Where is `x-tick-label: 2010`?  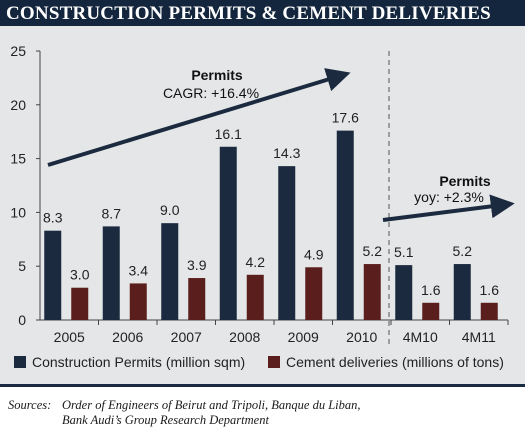
x-tick-label: 2010 is located at coordinates (361, 337).